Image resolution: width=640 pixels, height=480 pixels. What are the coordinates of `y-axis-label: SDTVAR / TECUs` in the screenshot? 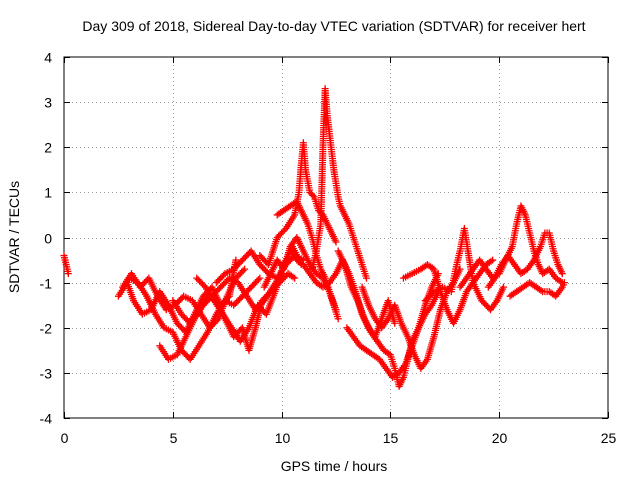 It's located at (14, 237).